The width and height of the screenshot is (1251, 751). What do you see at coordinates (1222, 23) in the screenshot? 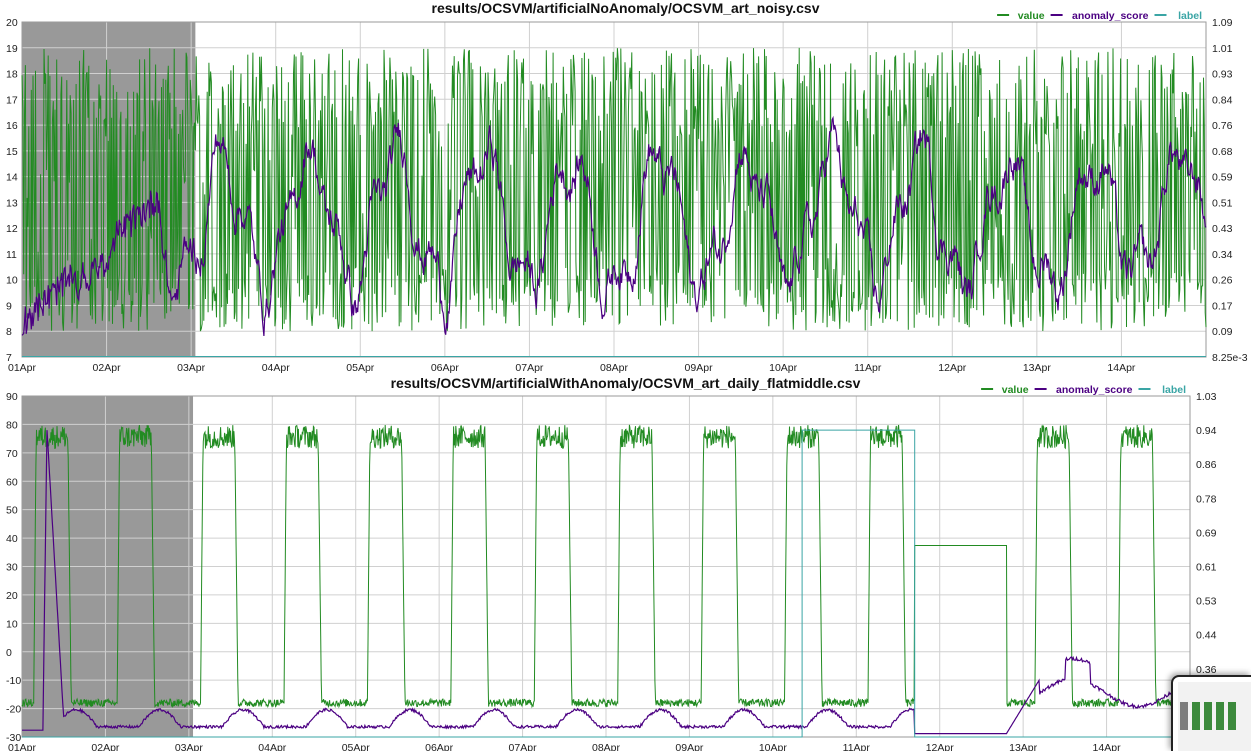
I see `y-right-tick-label: 1.09` at bounding box center [1222, 23].